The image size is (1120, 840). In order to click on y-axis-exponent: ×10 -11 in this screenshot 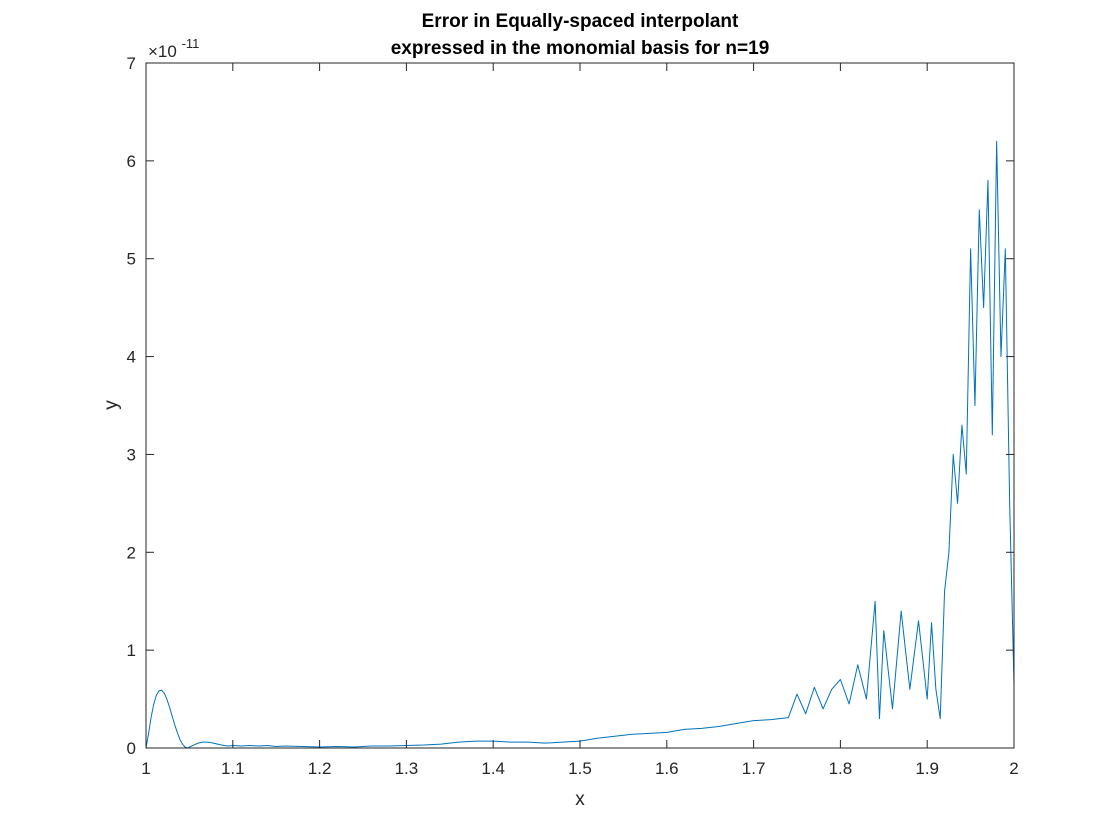, I will do `click(173, 48)`.